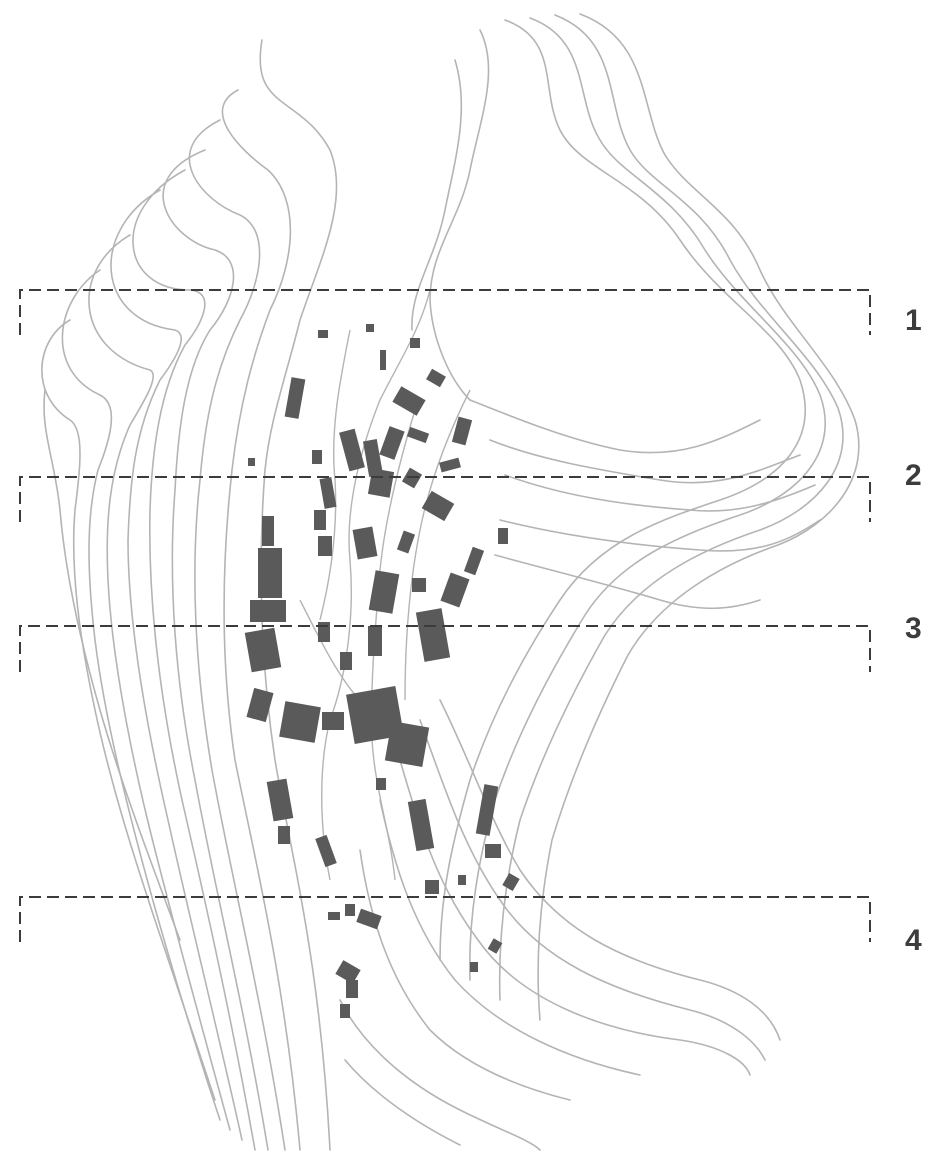 This screenshot has width=935, height=1162. Describe the element at coordinates (913, 475) in the screenshot. I see `section-label-2: 2` at that location.